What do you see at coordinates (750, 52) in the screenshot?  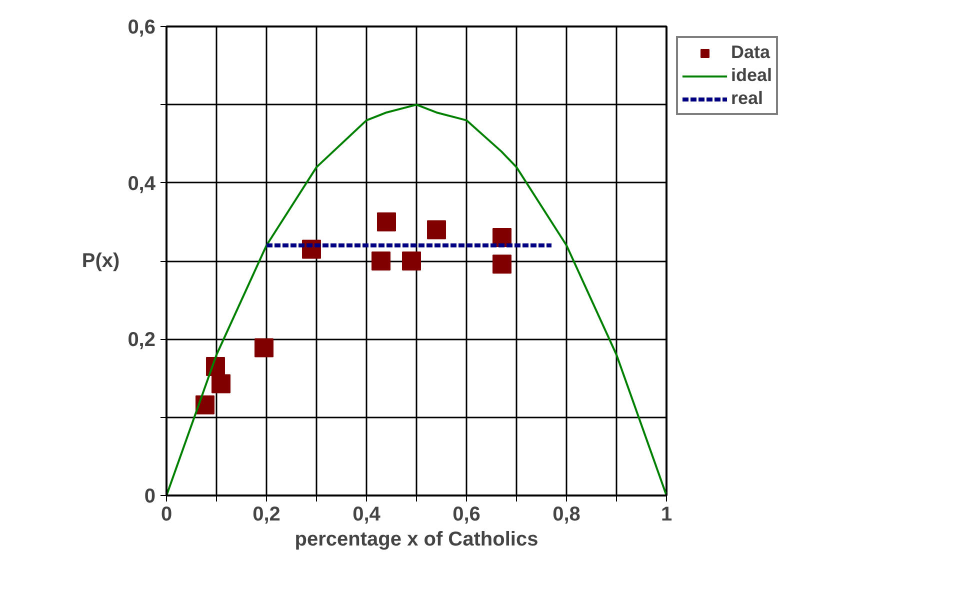 I see `legend-label: Data` at bounding box center [750, 52].